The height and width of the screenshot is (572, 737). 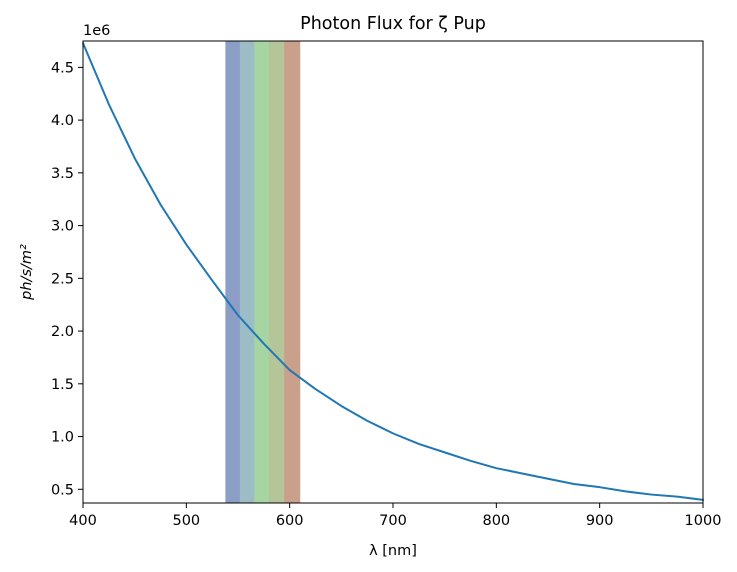 I want to click on x-tick-label: 700, so click(x=393, y=521).